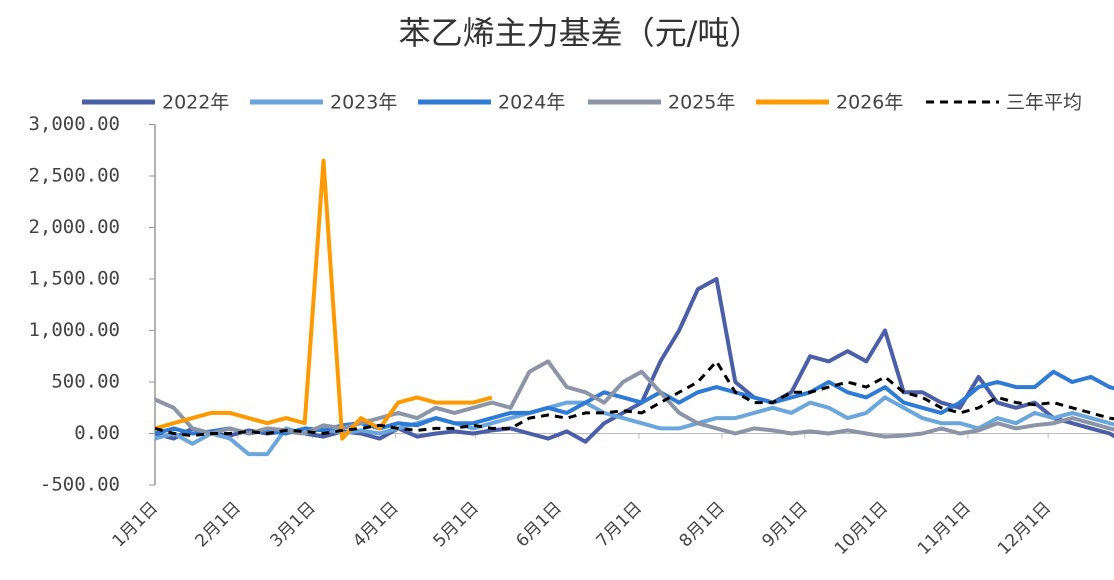  What do you see at coordinates (1024, 528) in the screenshot?
I see `x-tick-label: 12月1日` at bounding box center [1024, 528].